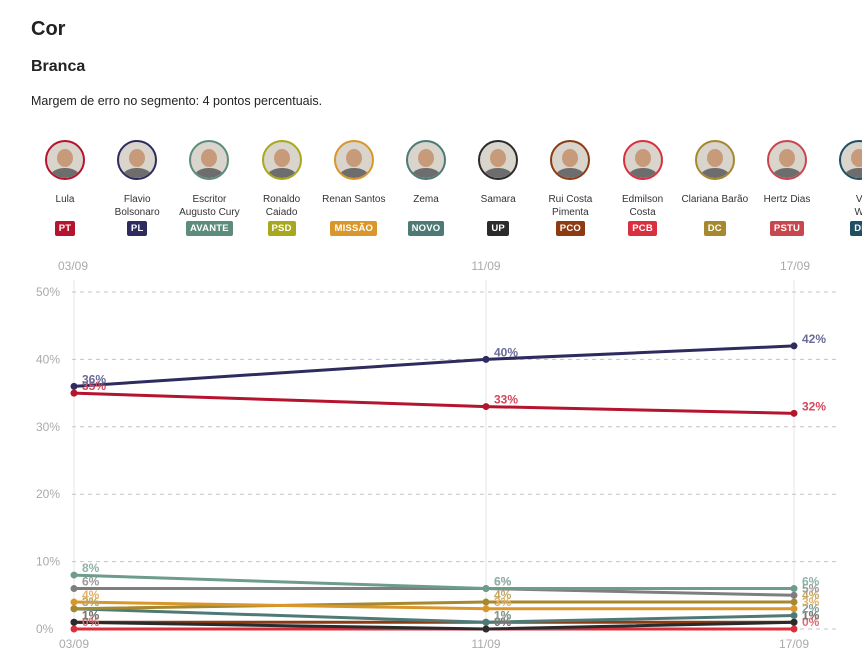 This screenshot has width=862, height=652. What do you see at coordinates (65, 228) in the screenshot?
I see `party-badge: PT` at bounding box center [65, 228].